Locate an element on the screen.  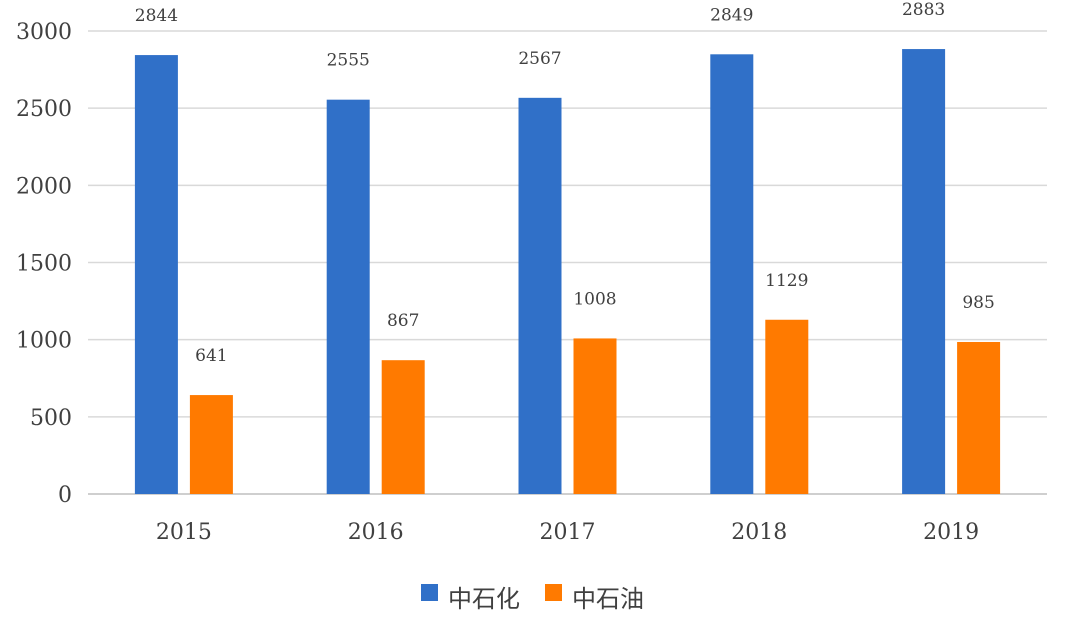
x-tick-label: 2018 is located at coordinates (759, 532).